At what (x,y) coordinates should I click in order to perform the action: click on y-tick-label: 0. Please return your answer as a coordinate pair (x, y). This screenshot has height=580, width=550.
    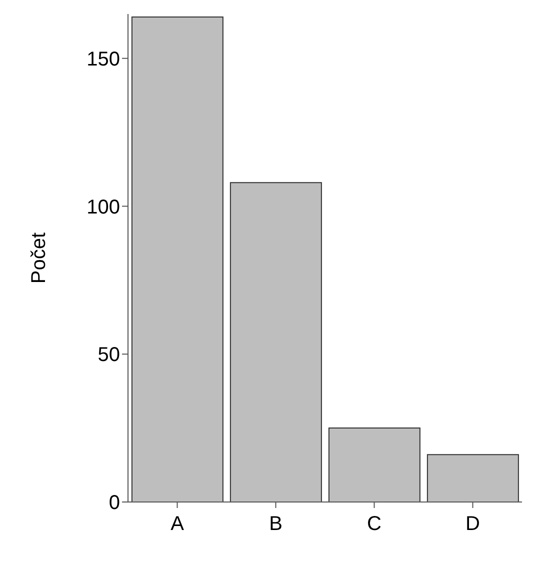
    Looking at the image, I should click on (114, 503).